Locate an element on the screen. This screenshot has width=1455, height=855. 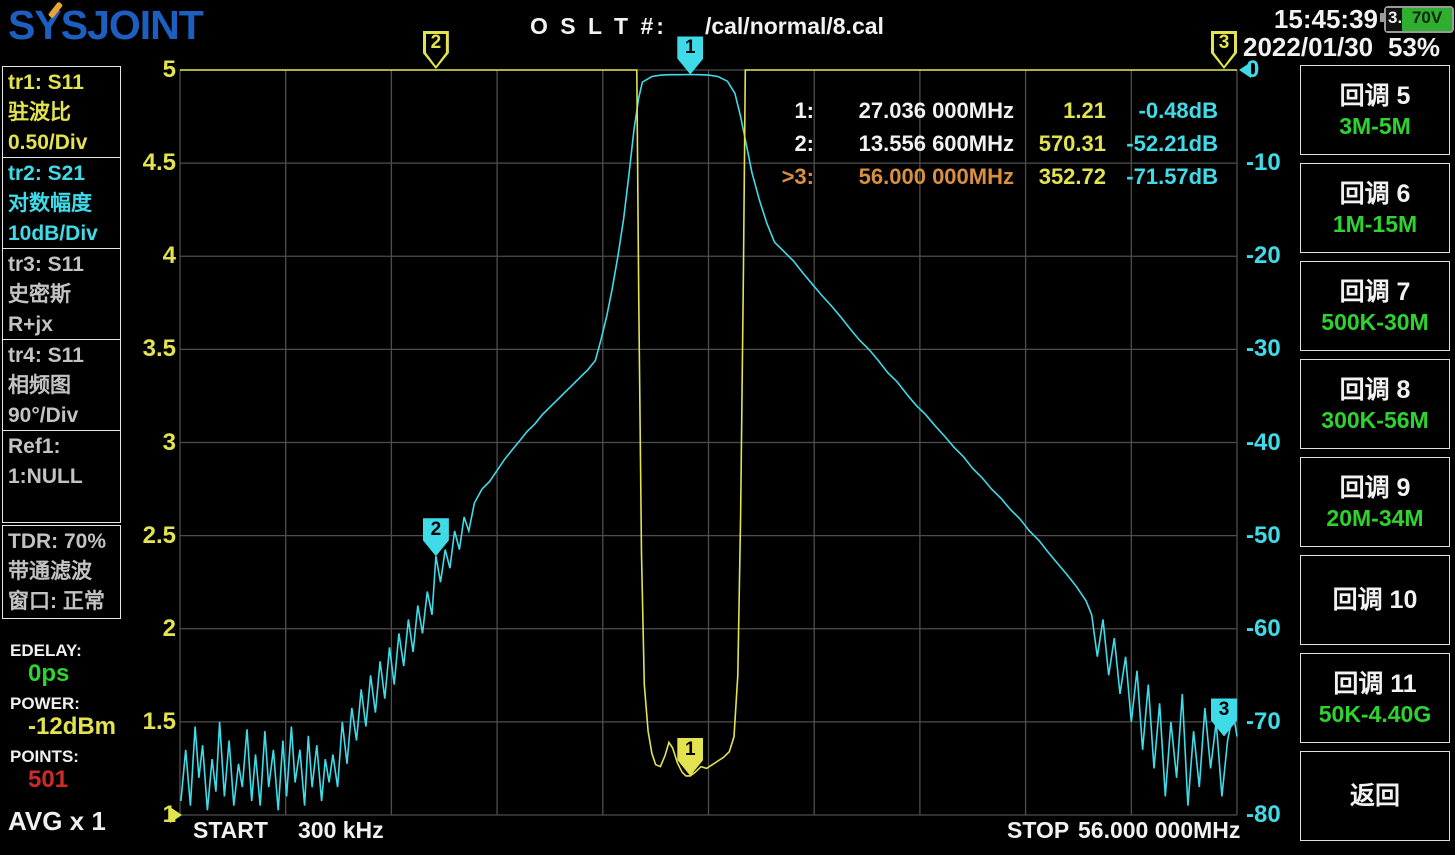
recall-6-button: 回调 6 1M-15M is located at coordinates (1375, 208).